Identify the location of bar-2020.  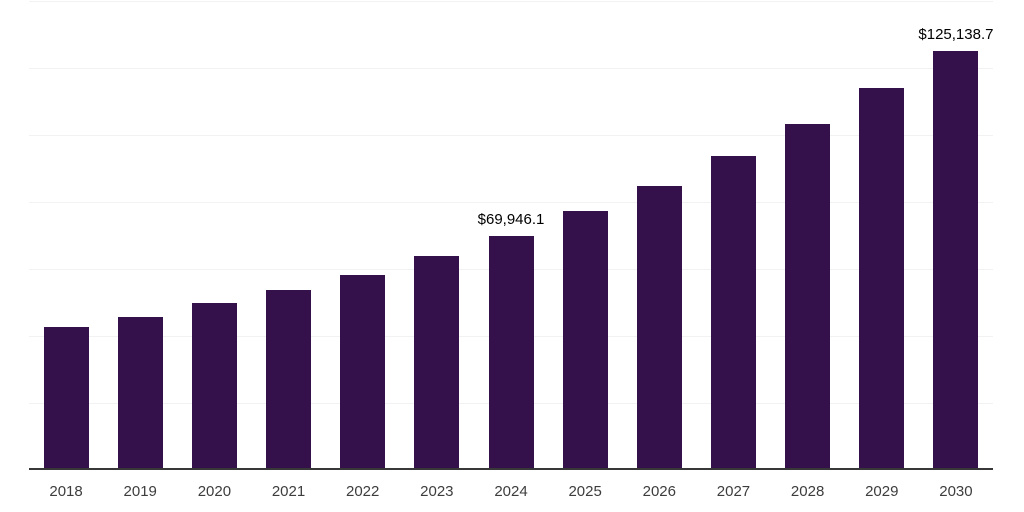
(214, 385).